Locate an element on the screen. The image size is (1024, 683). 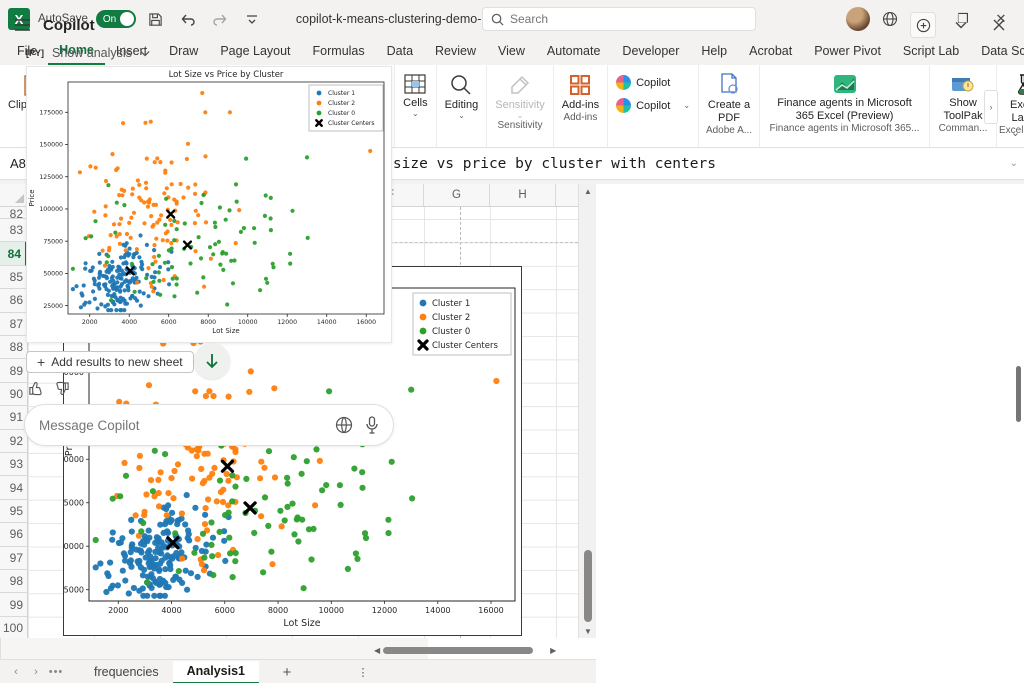
show-toolpak-icon is located at coordinates (963, 85).